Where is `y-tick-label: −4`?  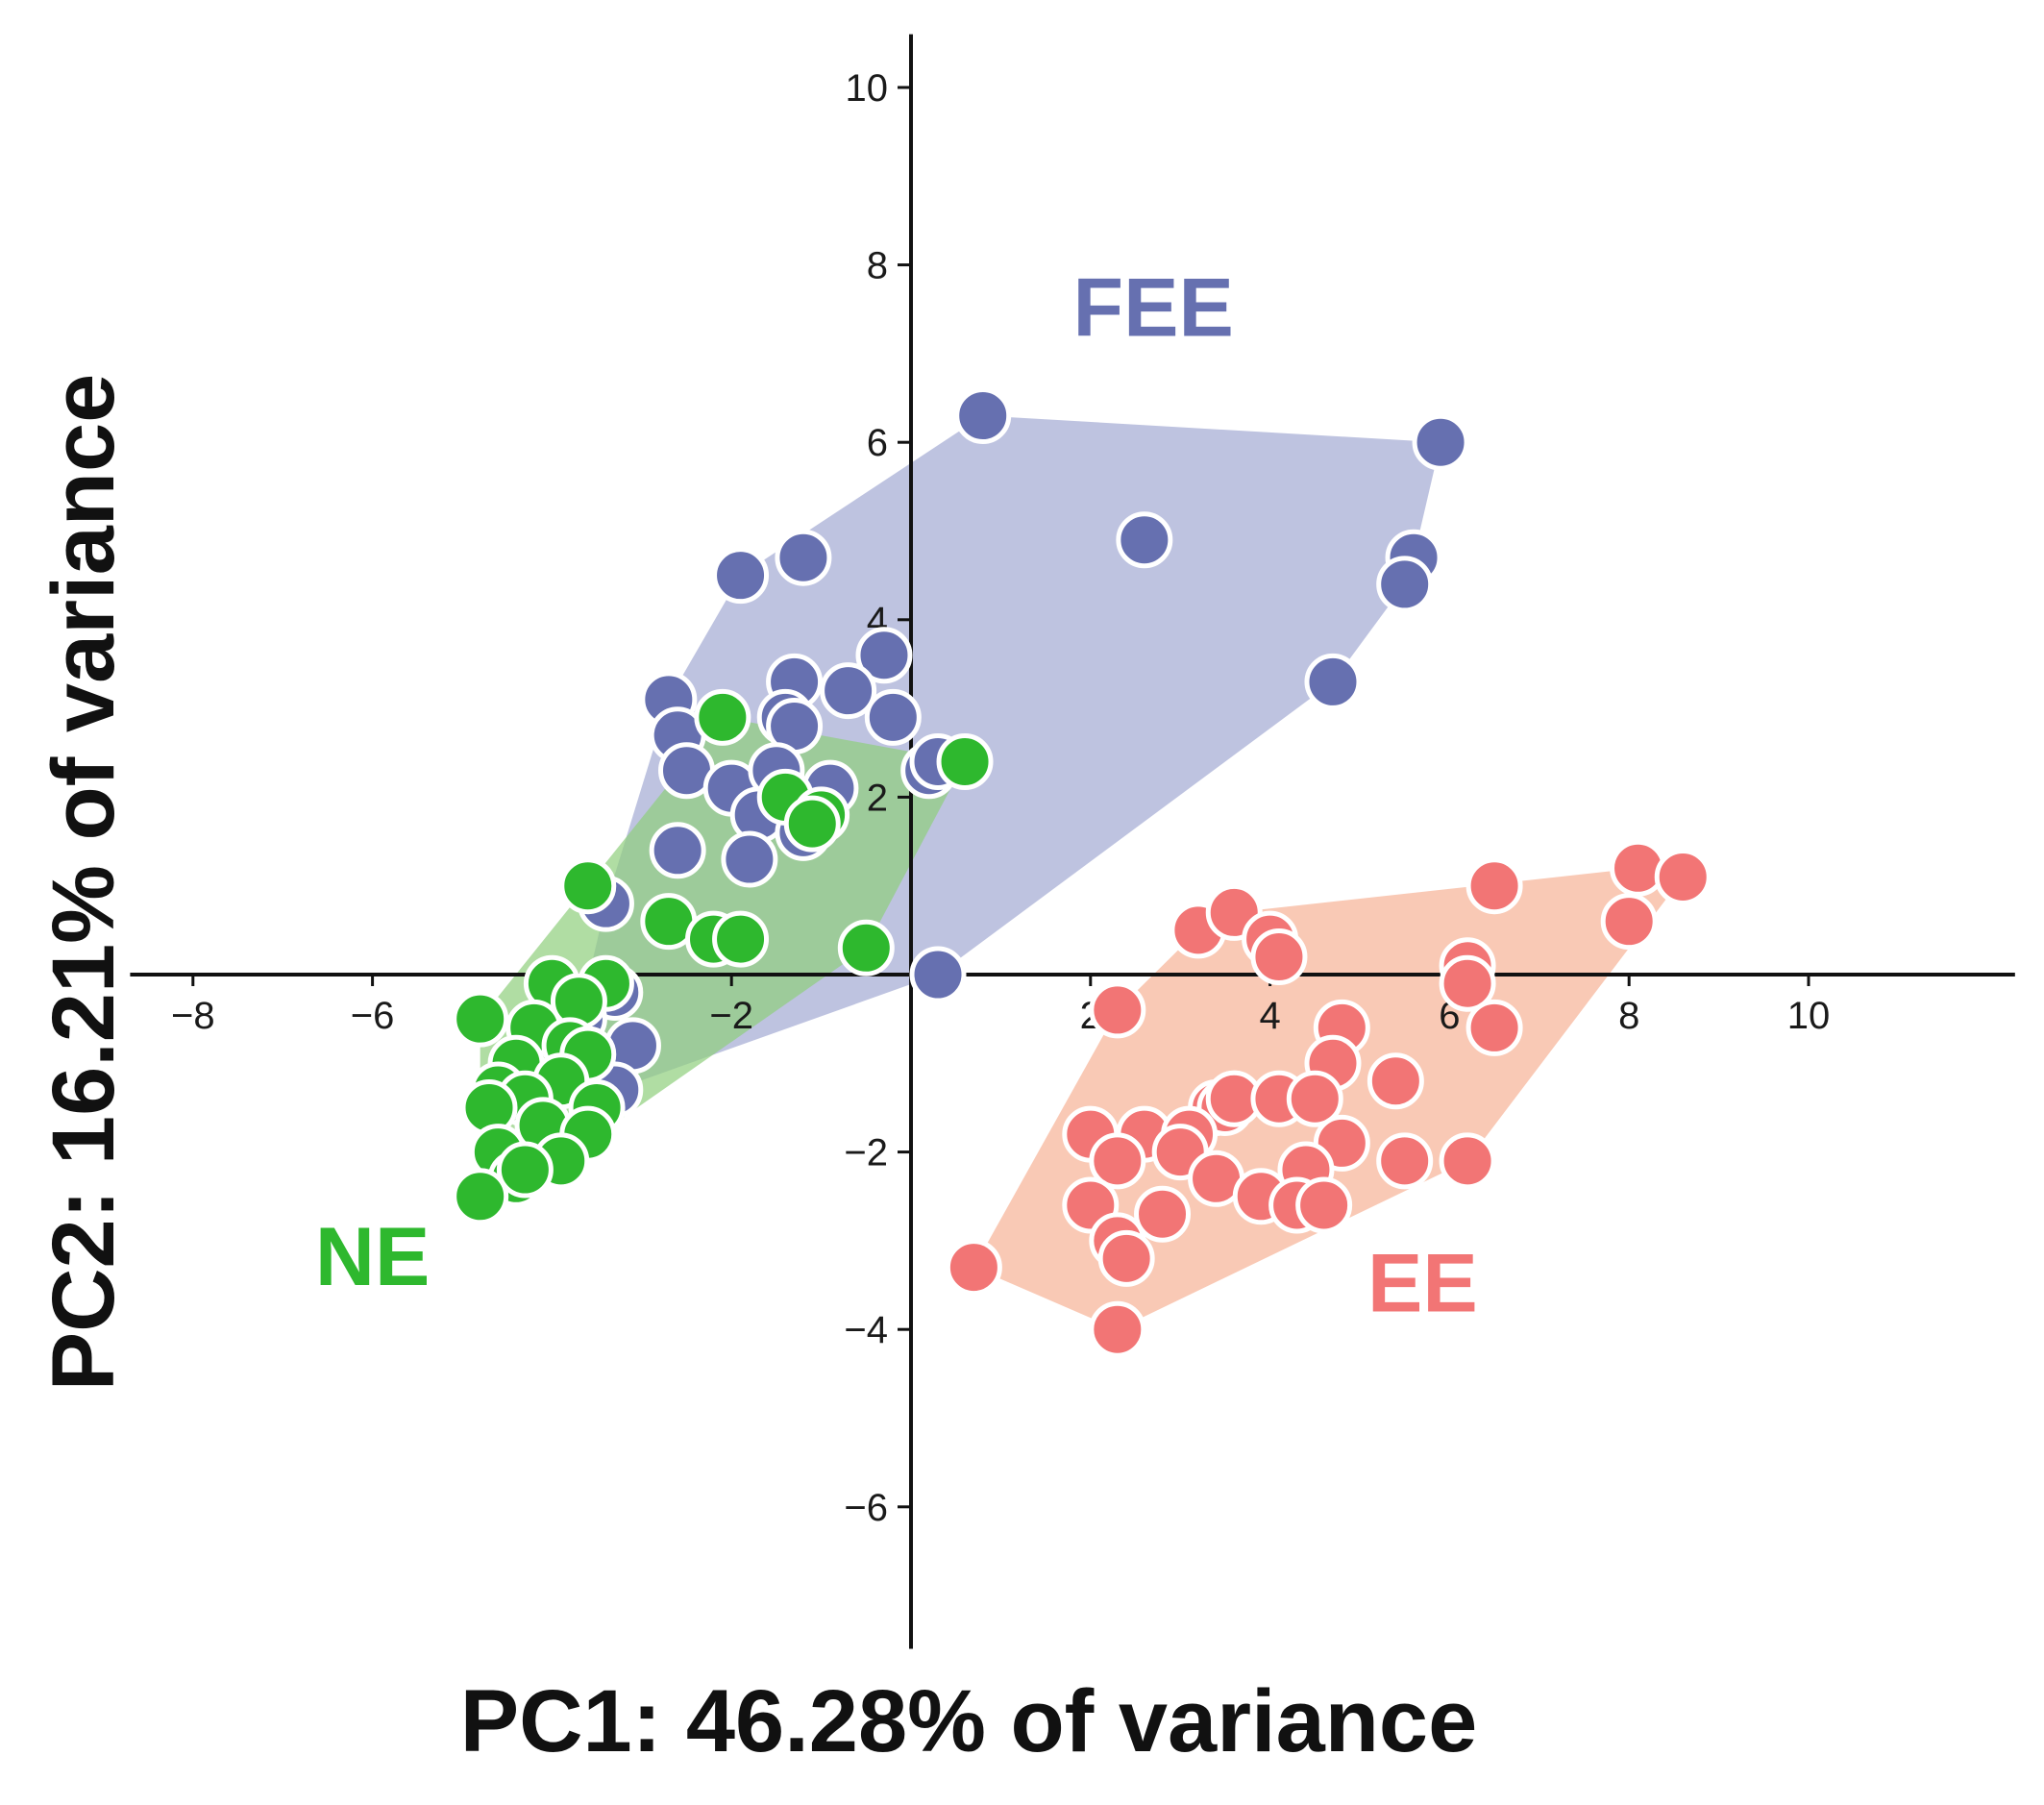
y-tick-label: −4 is located at coordinates (866, 1330).